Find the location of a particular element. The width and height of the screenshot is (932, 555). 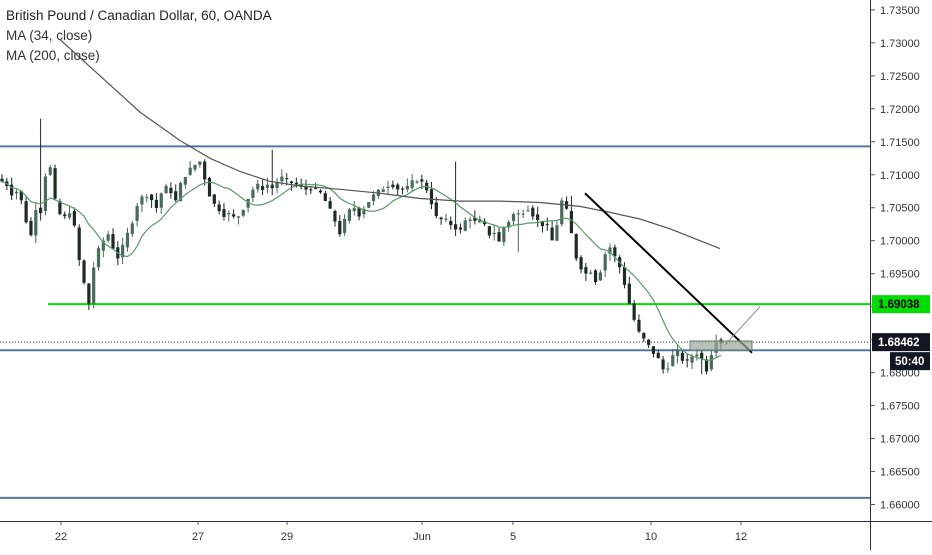

x-tick-label: 10 is located at coordinates (651, 537).